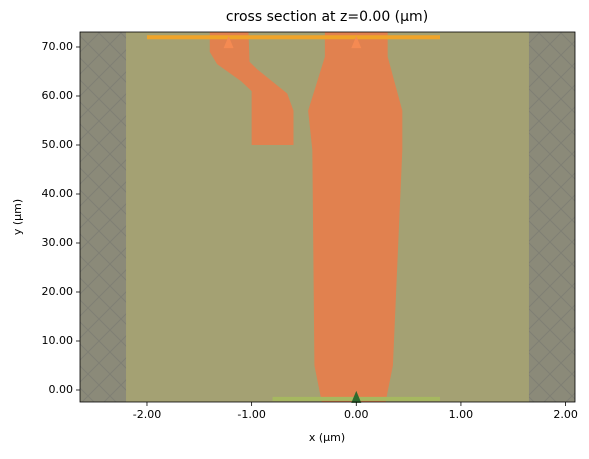 This screenshot has width=589, height=459. Describe the element at coordinates (58, 291) in the screenshot. I see `y-tick-label: 20.00` at that location.